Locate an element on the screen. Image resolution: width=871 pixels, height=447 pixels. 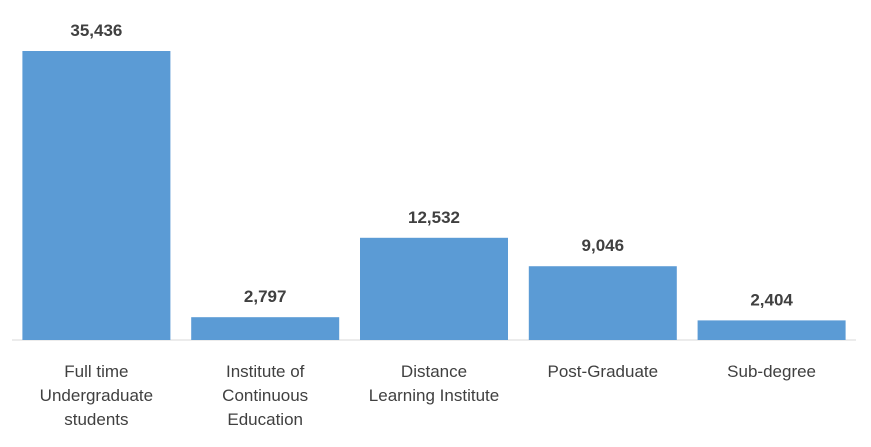
data-label: 2,797 is located at coordinates (265, 296).